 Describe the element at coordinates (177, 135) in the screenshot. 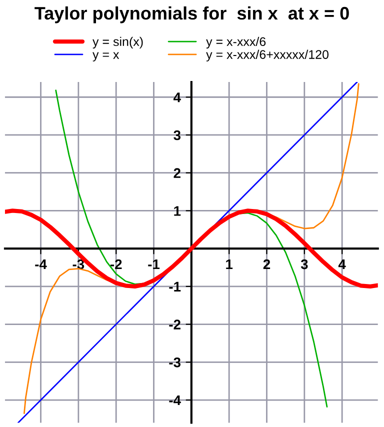

I see `y-tick-label: 3` at that location.